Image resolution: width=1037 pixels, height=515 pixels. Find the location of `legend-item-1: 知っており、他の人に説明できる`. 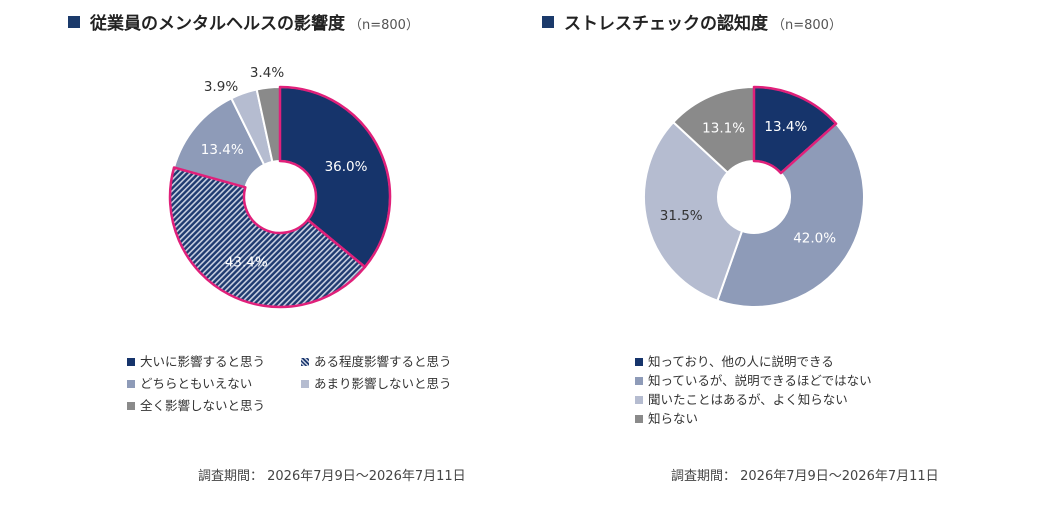

legend-item-1: 知っており、他の人に説明できる is located at coordinates (734, 360).